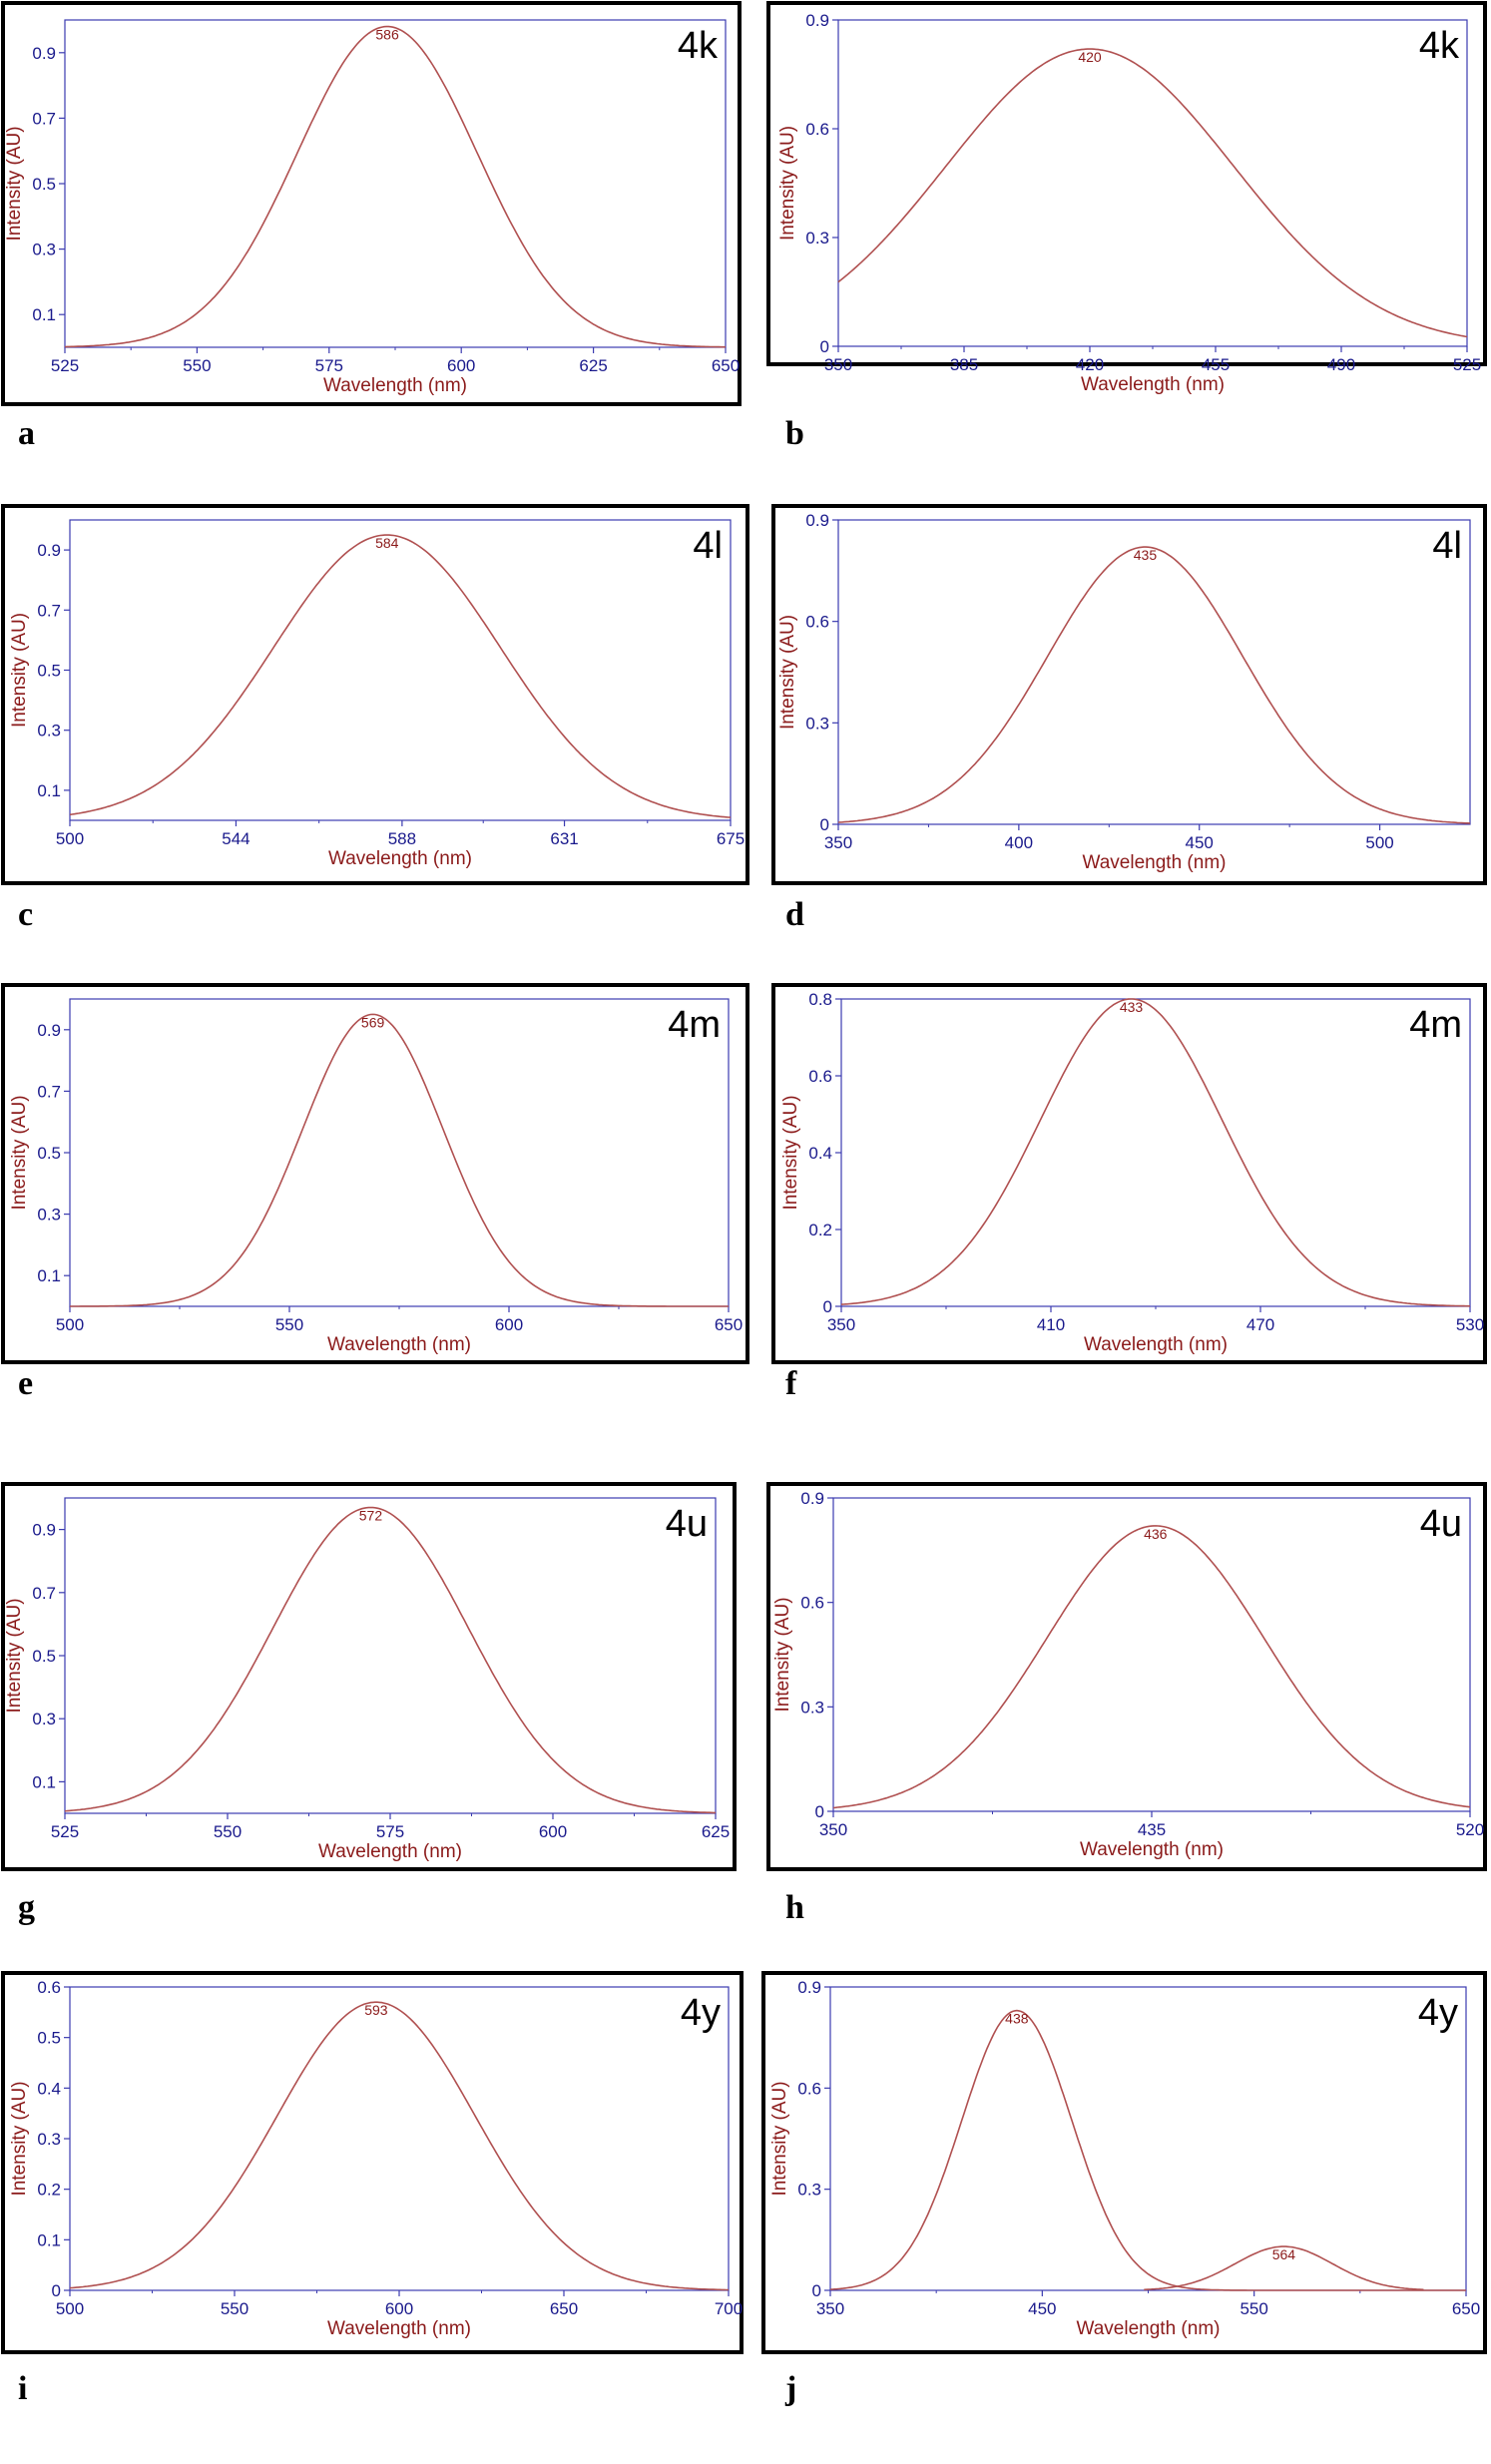 The width and height of the screenshot is (1491, 2464). Describe the element at coordinates (1156, 1534) in the screenshot. I see `peak-label: 436` at that location.